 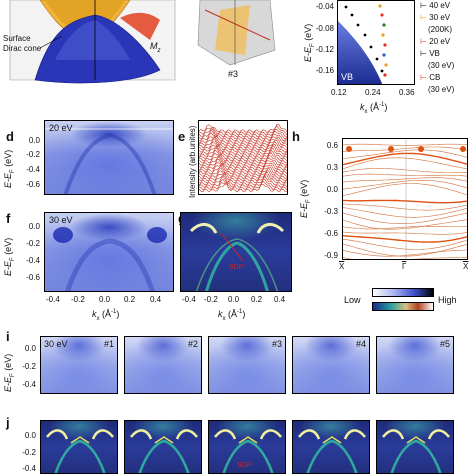 I want to click on panel-d-arpes-image: 20 eV, so click(x=109, y=157).